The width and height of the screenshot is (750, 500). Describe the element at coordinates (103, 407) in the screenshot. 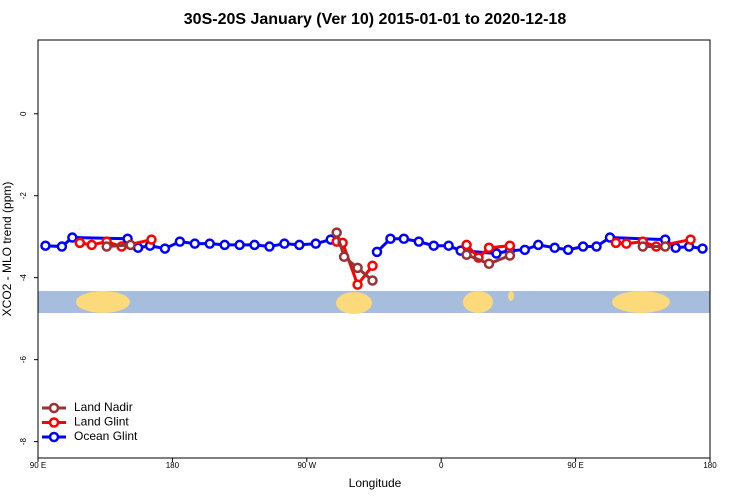

I see `legend-label: Land Nadir` at that location.